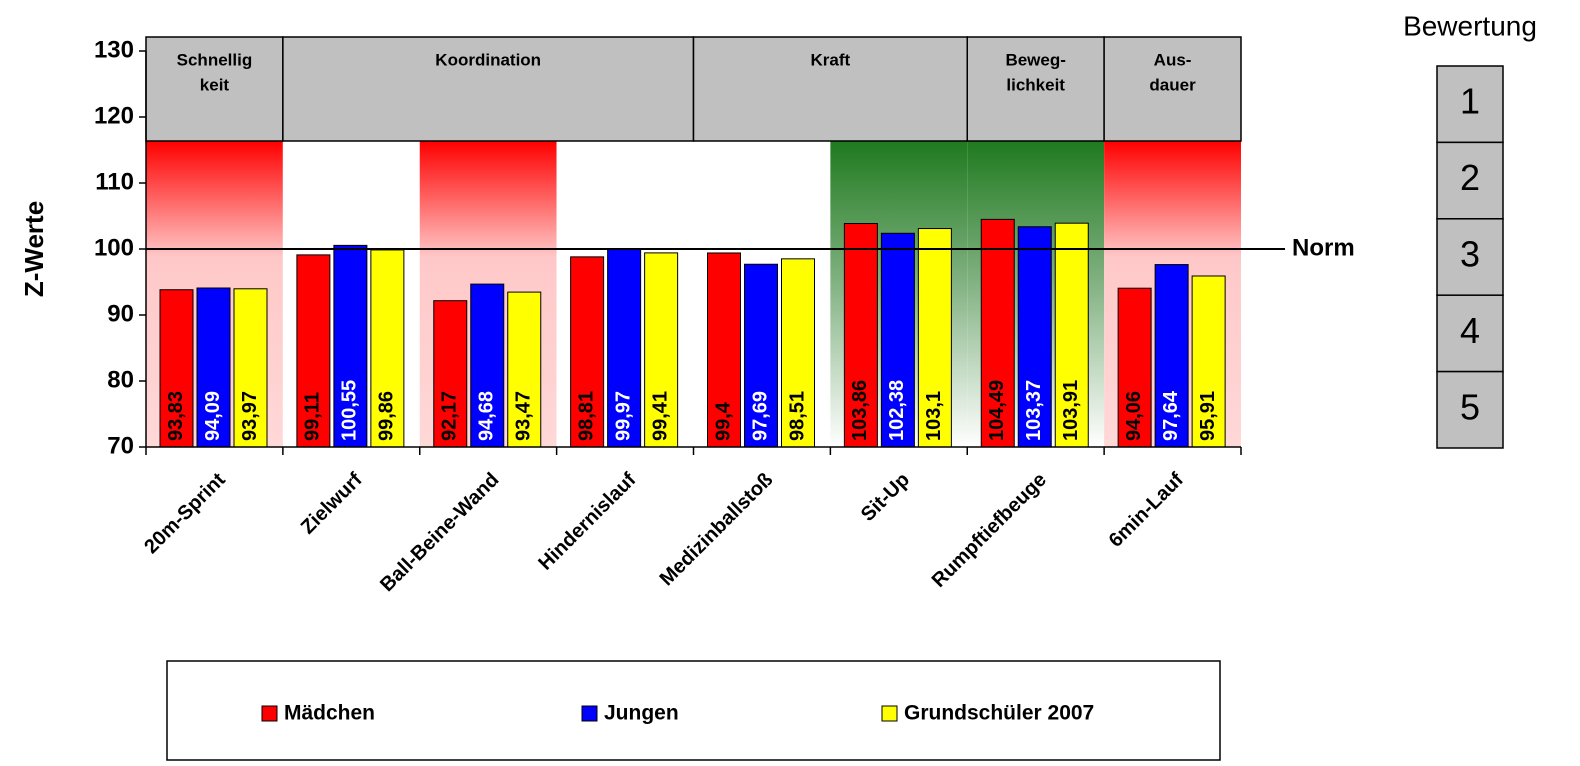 The width and height of the screenshot is (1580, 766). I want to click on y-axis-title: Z-Werte, so click(34, 249).